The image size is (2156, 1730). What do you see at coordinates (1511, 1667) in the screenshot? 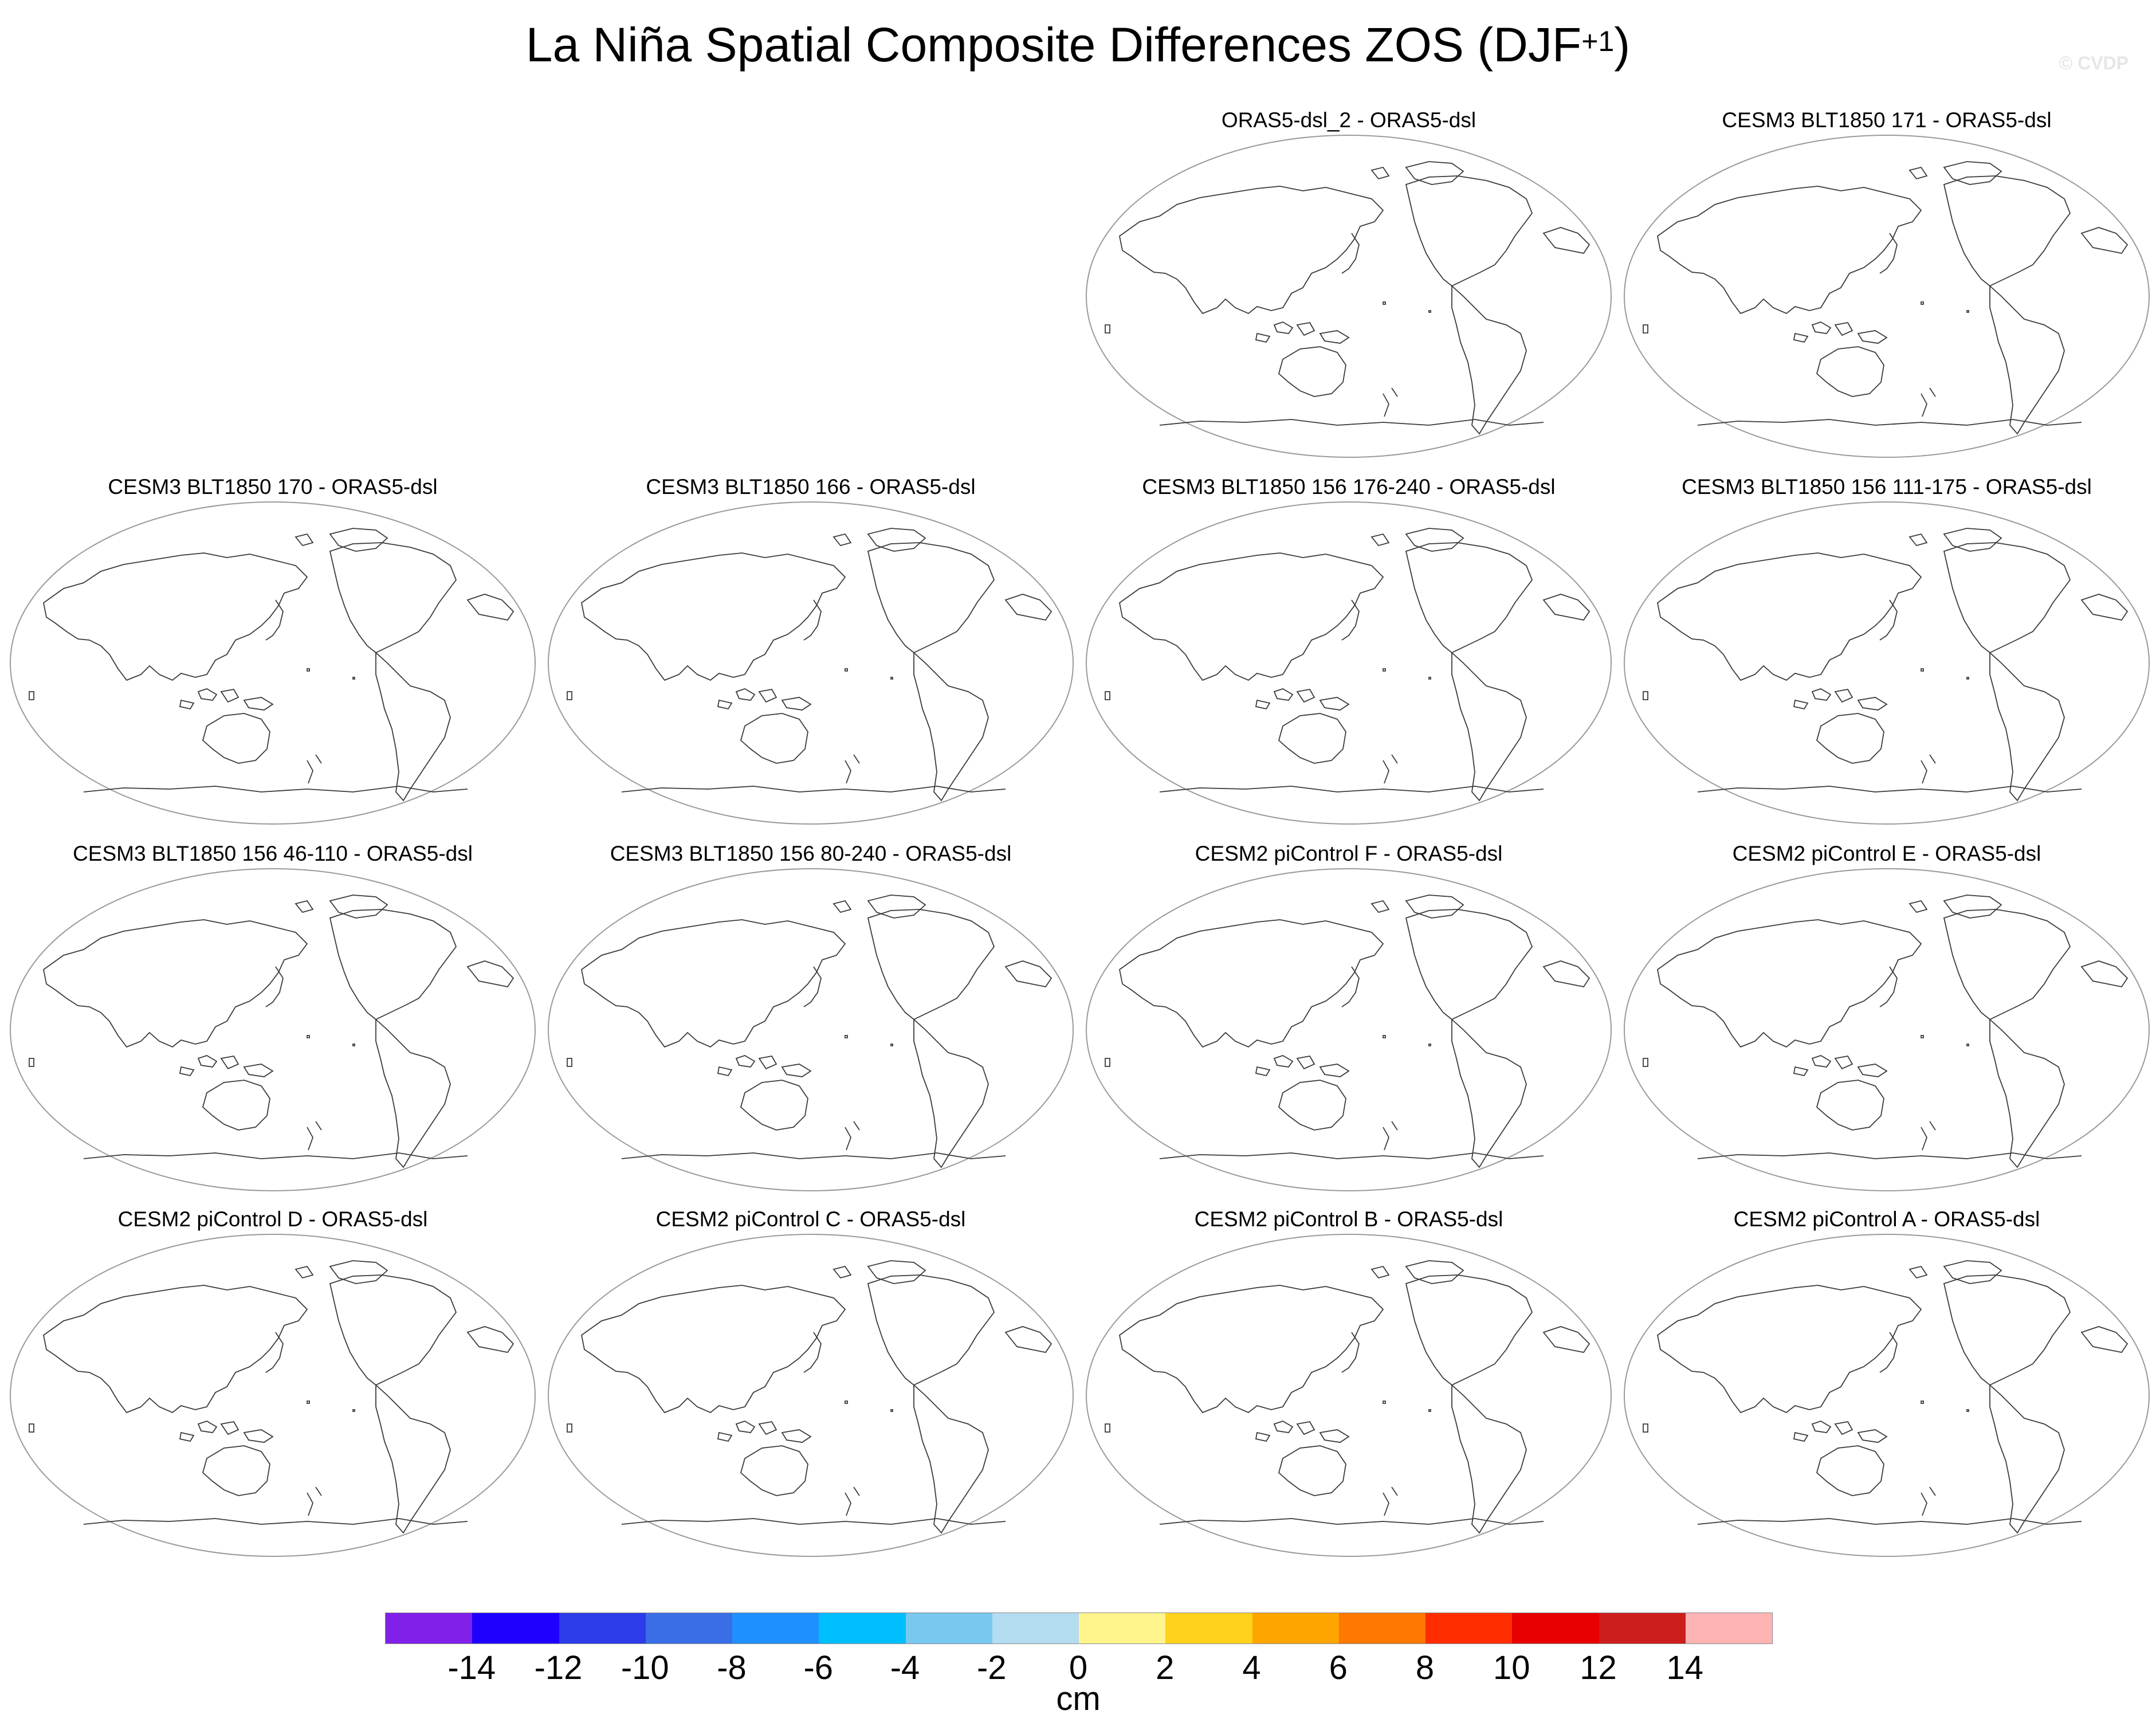
I see `colorbar-tick-label: 10` at bounding box center [1511, 1667].